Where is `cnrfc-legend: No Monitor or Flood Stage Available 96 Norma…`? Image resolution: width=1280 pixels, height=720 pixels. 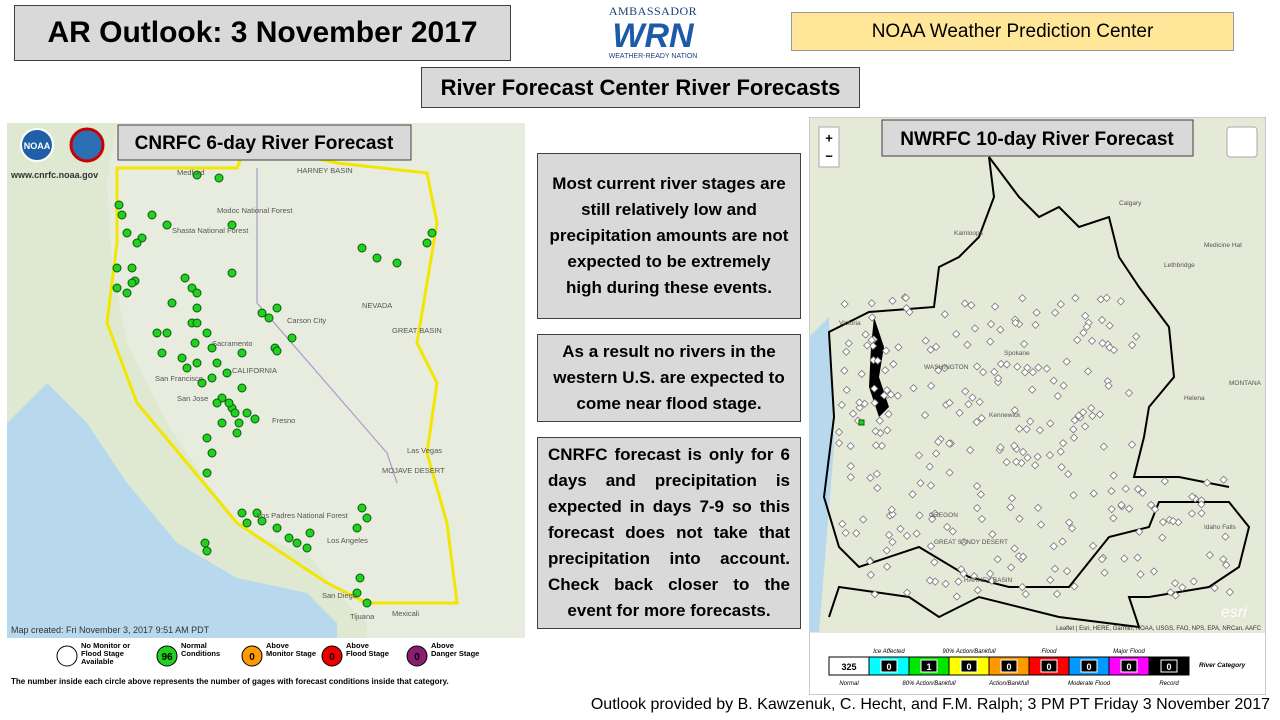 cnrfc-legend: No Monitor or Flood Stage Available 96 Norma… is located at coordinates (245, 663).